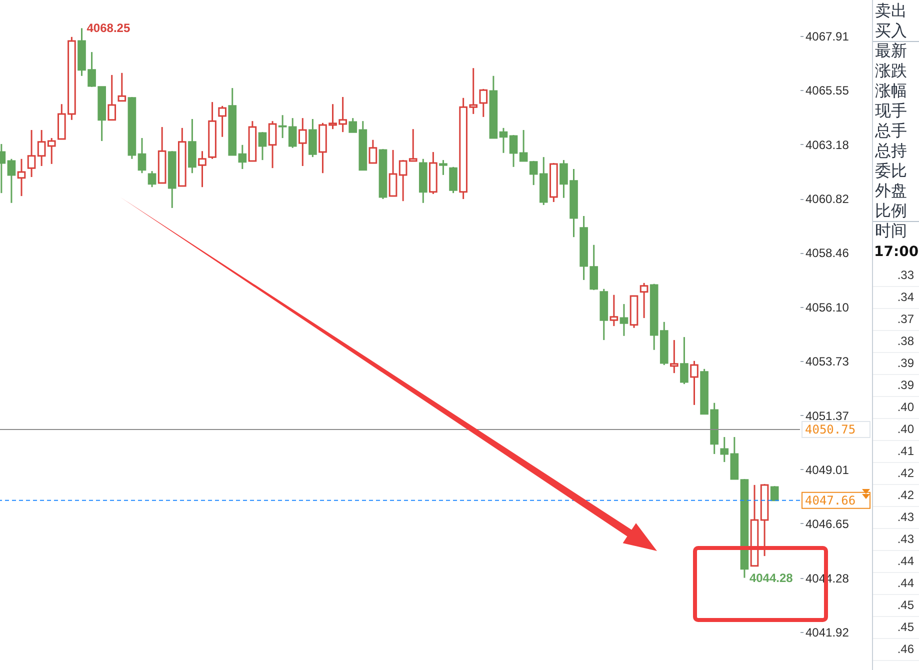 The image size is (919, 670). Describe the element at coordinates (828, 632) in the screenshot. I see `y-tick-label: 4041.92` at that location.